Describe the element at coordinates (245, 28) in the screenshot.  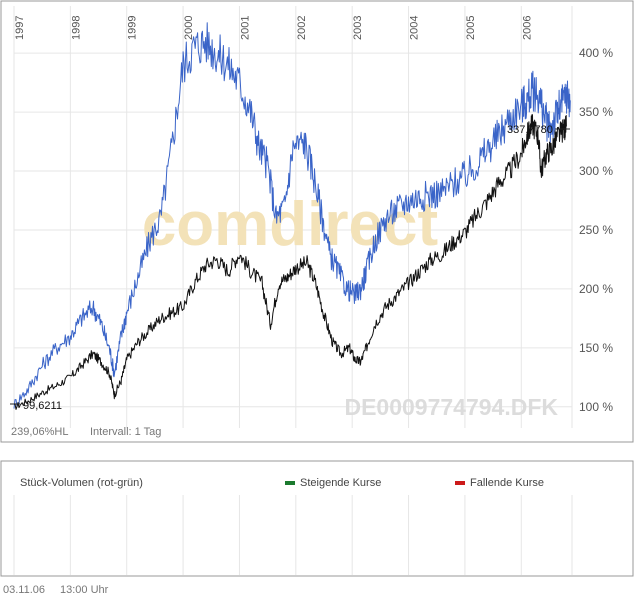
I see `year-label-2001: 2001` at that location.